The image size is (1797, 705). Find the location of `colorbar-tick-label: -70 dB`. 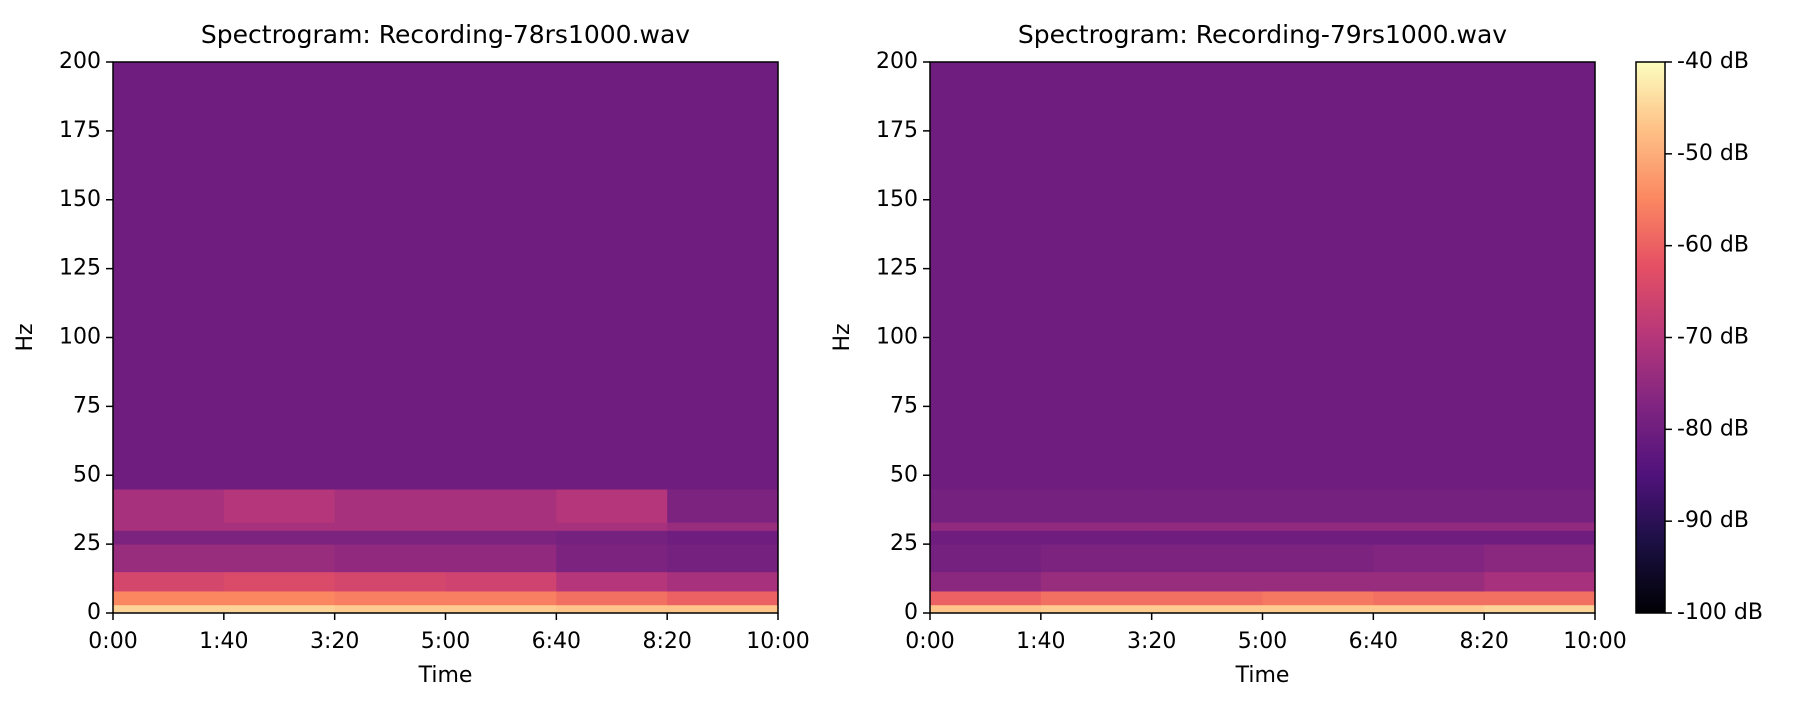

colorbar-tick-label: -70 dB is located at coordinates (1713, 337).